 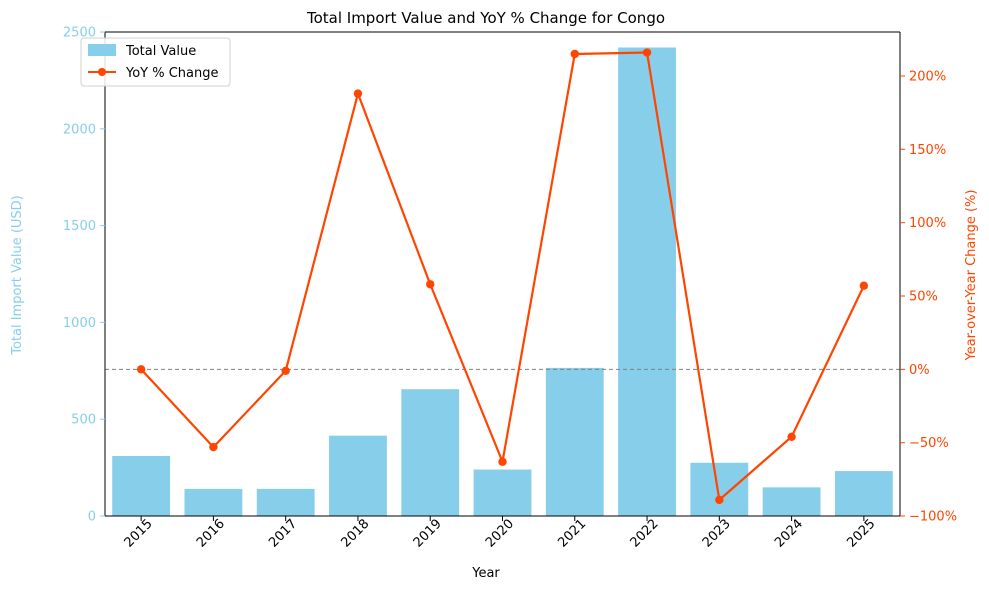 What do you see at coordinates (647, 282) in the screenshot?
I see `bar-2022` at bounding box center [647, 282].